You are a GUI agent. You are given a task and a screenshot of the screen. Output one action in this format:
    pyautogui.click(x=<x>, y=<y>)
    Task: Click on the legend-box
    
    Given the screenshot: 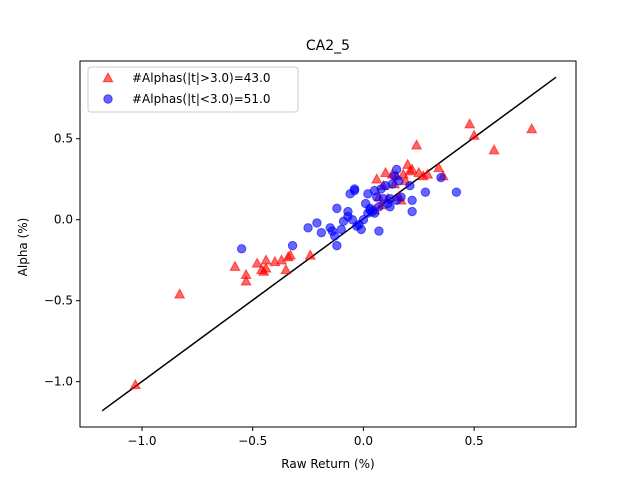 What is the action you would take?
    pyautogui.click(x=193, y=89)
    